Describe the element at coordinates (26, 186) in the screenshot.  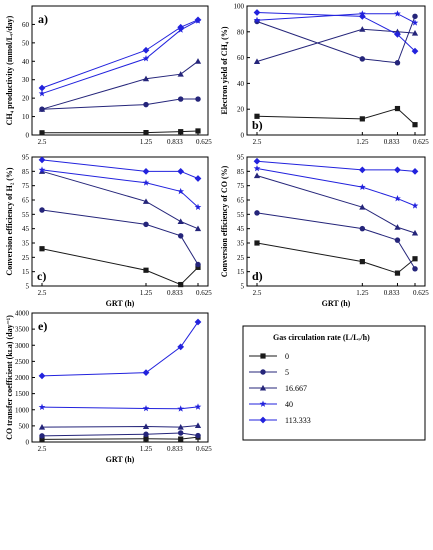
I see `y-tick-label: 75` at that location.